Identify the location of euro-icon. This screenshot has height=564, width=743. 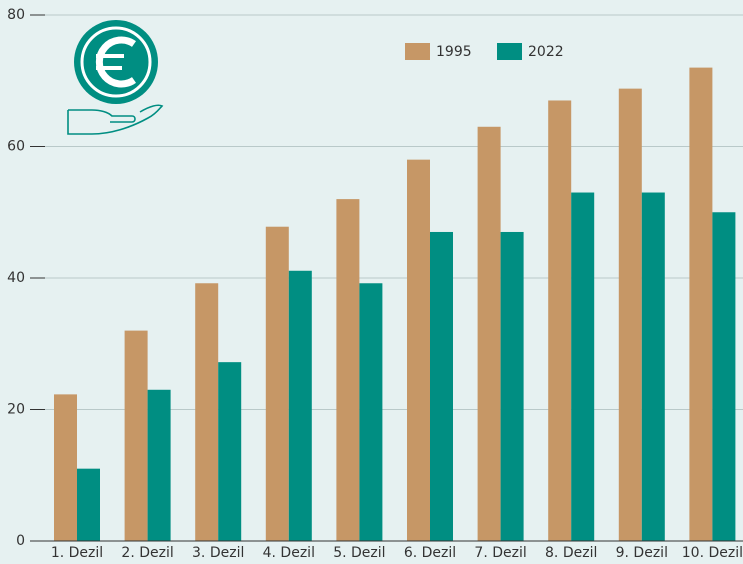
(115, 77).